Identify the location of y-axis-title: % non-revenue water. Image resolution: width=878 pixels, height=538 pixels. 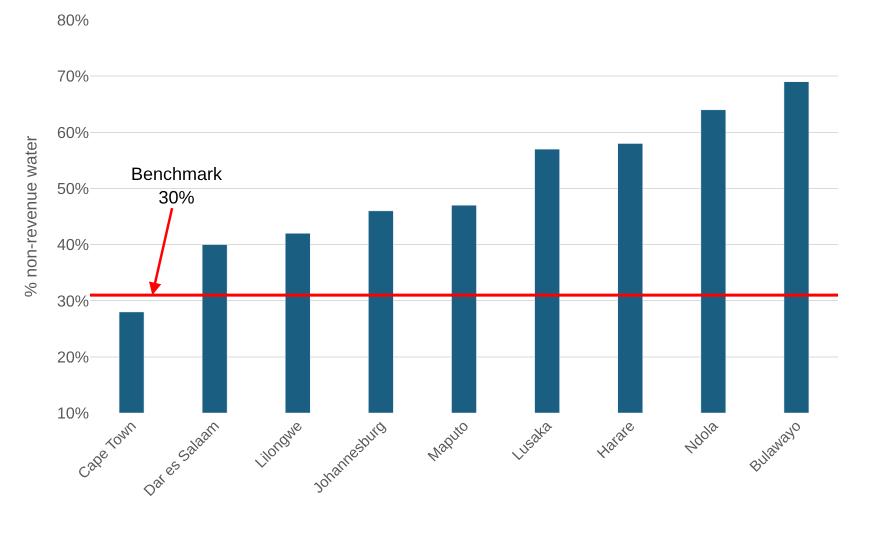
(31, 216).